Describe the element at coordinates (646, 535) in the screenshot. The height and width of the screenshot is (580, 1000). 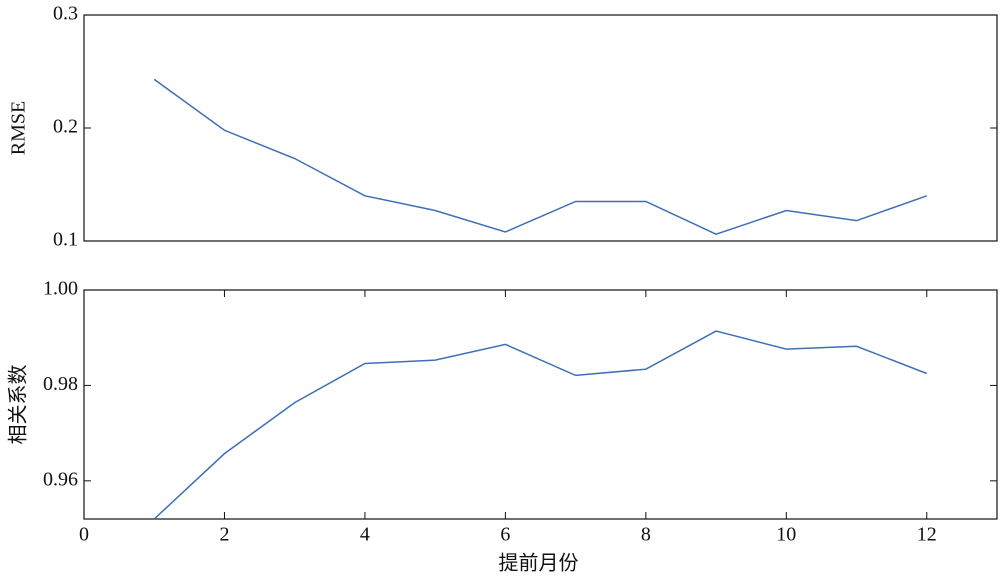
I see `x-tick-label: 8` at that location.